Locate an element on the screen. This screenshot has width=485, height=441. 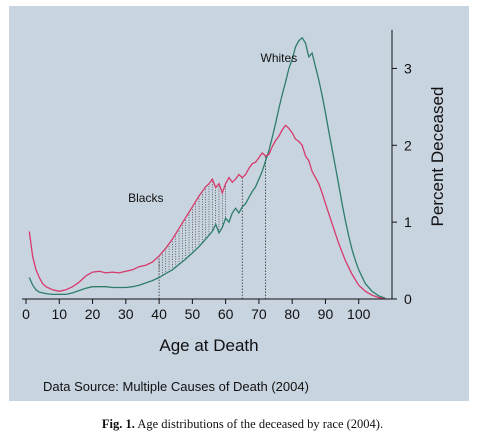
x-tick-label: 100 is located at coordinates (359, 314).